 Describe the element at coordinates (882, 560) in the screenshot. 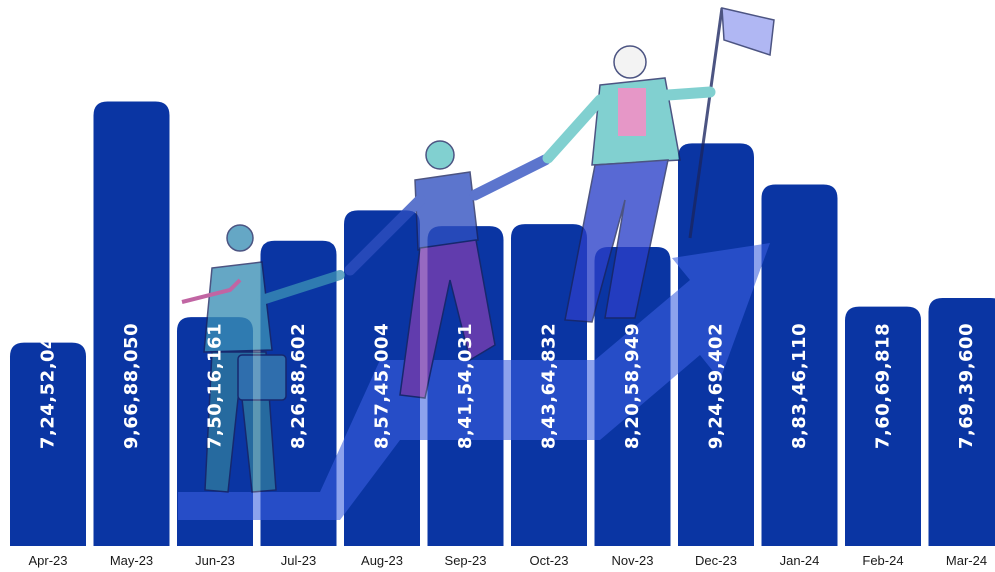

I see `x-tick-Feb-24: Feb-24` at that location.